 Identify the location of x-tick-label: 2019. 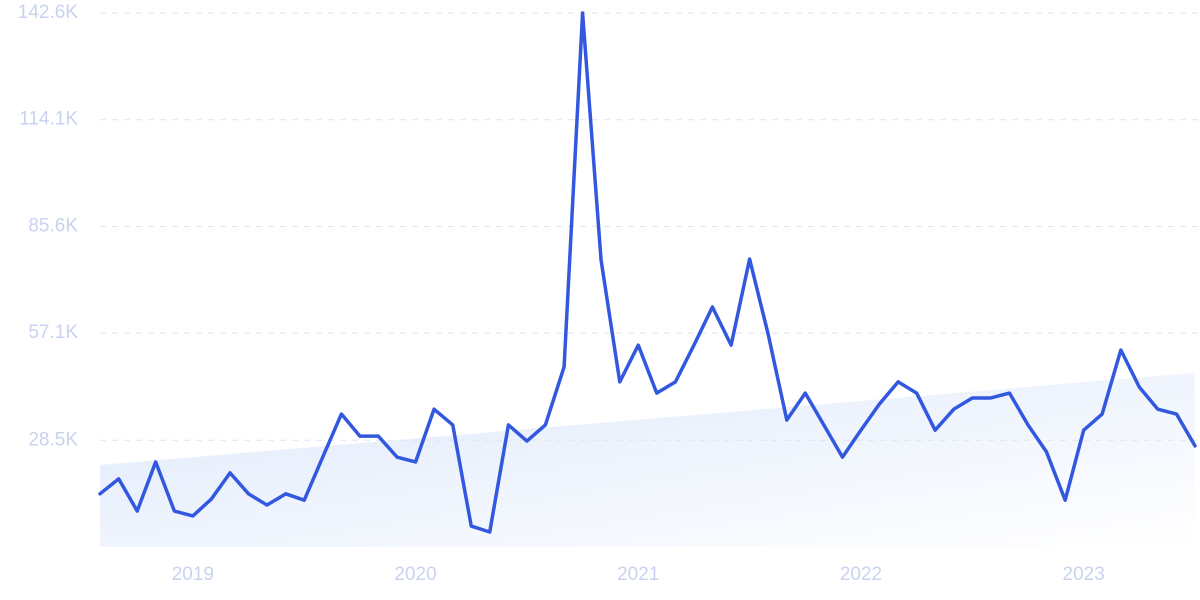
(193, 574).